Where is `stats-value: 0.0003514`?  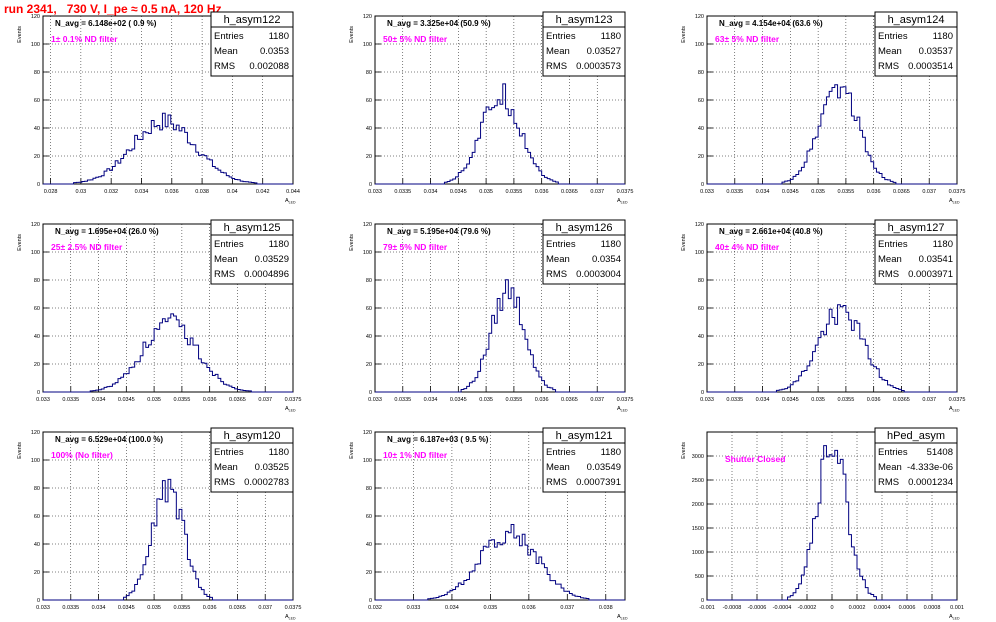 stats-value: 0.0003514 is located at coordinates (930, 66).